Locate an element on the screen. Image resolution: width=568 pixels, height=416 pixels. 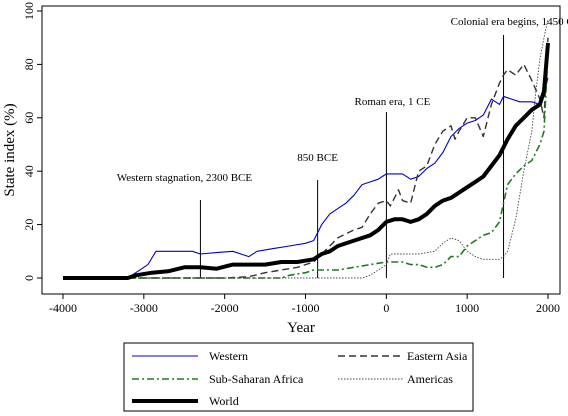
x-tick-label: 1000 is located at coordinates (467, 308).